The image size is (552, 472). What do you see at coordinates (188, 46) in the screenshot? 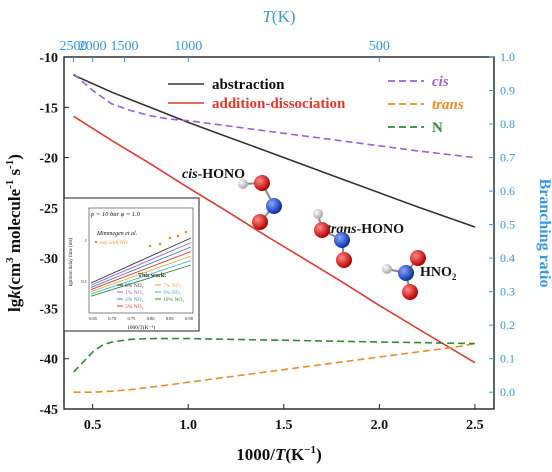
I see `top-tick-label: 1000` at bounding box center [188, 46].